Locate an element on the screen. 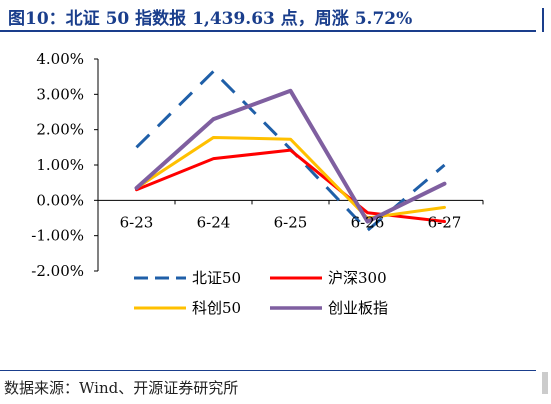 The width and height of the screenshot is (551, 404). adjacent-footer-marker is located at coordinates (545, 383).